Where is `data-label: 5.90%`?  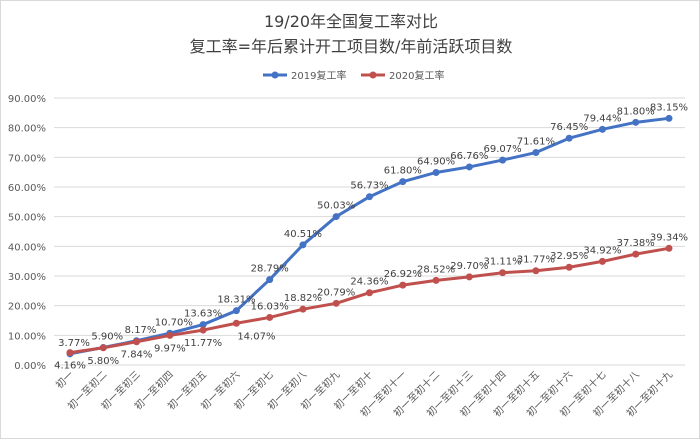 data-label: 5.90% is located at coordinates (107, 336).